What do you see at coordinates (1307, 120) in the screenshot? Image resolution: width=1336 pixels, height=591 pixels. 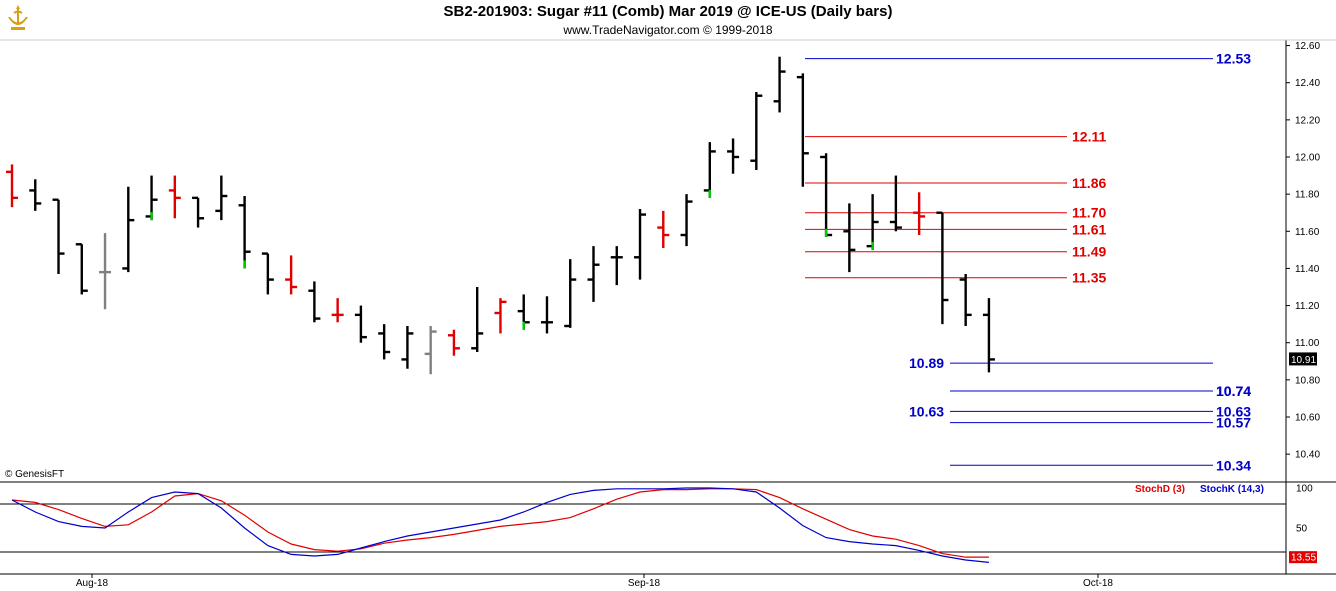 I see `price-tick-label: 12.20` at bounding box center [1307, 120].